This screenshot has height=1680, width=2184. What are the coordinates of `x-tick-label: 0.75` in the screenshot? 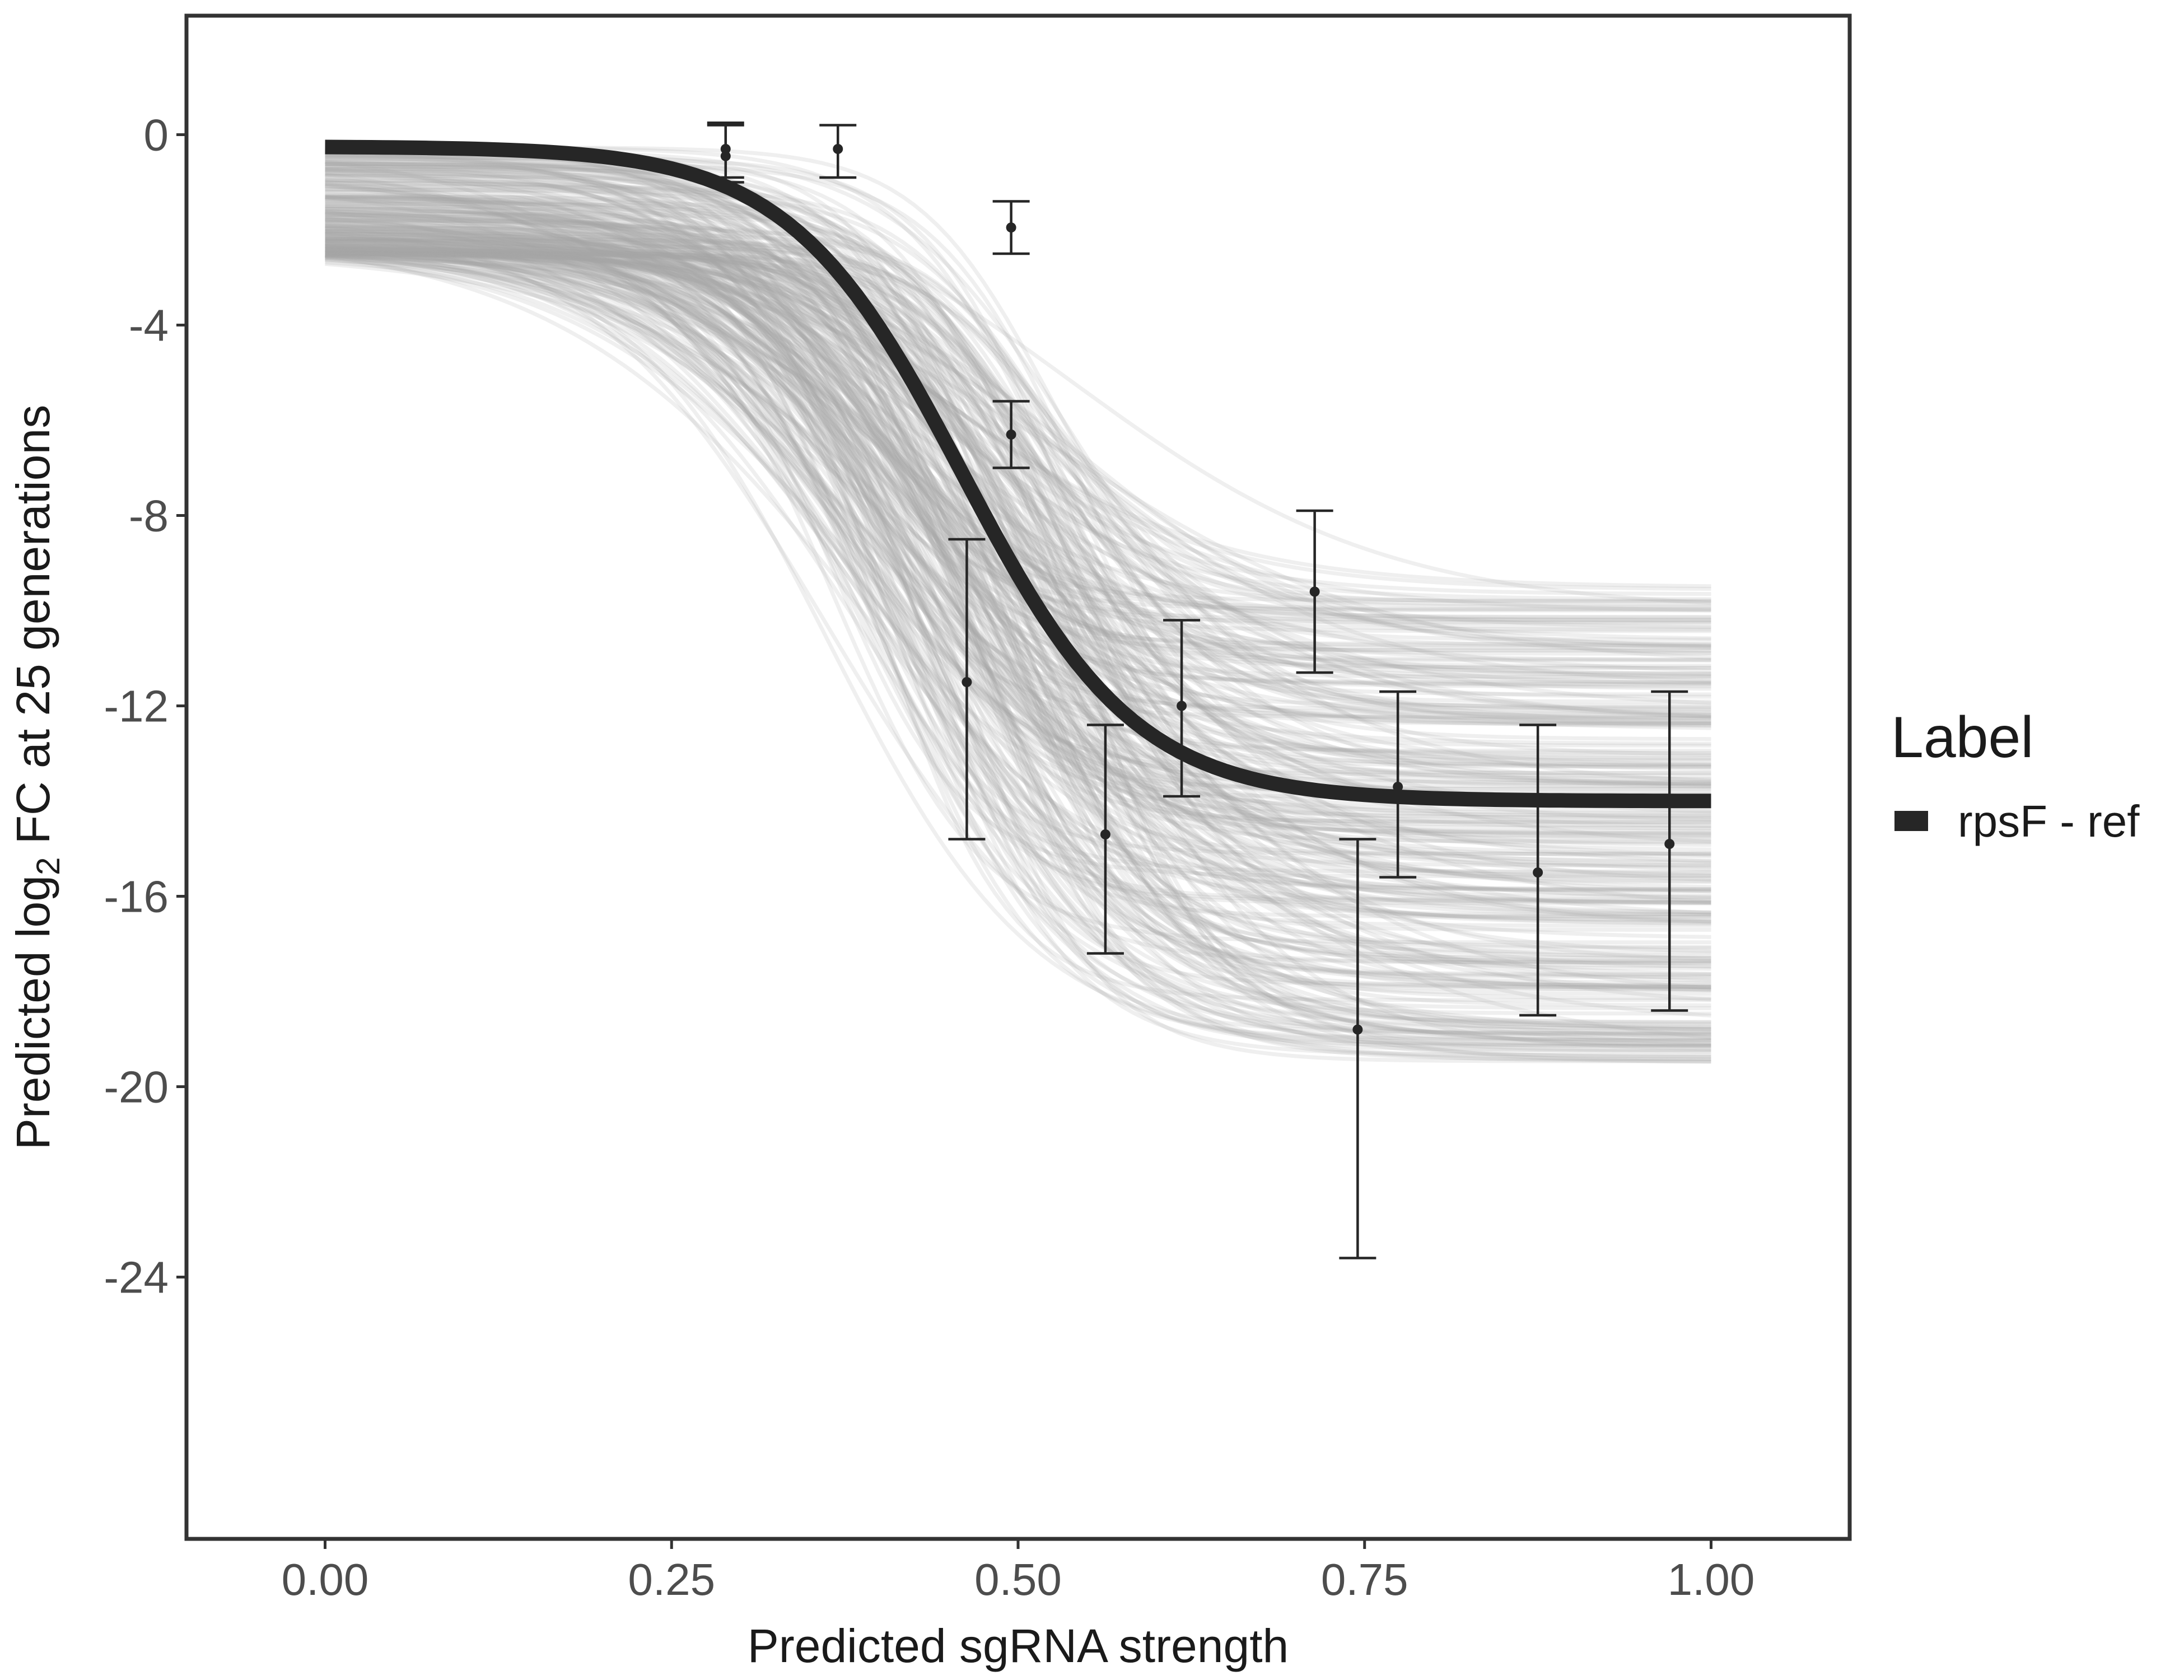 It's located at (1365, 1580).